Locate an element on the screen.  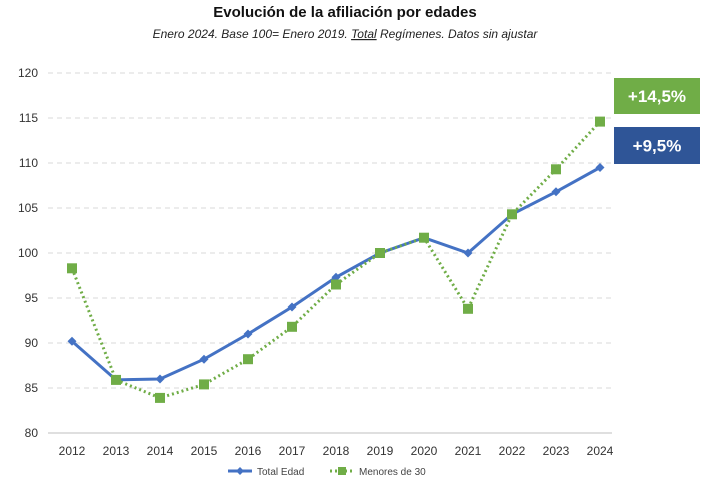
badge-label: +14,5% is located at coordinates (657, 96).